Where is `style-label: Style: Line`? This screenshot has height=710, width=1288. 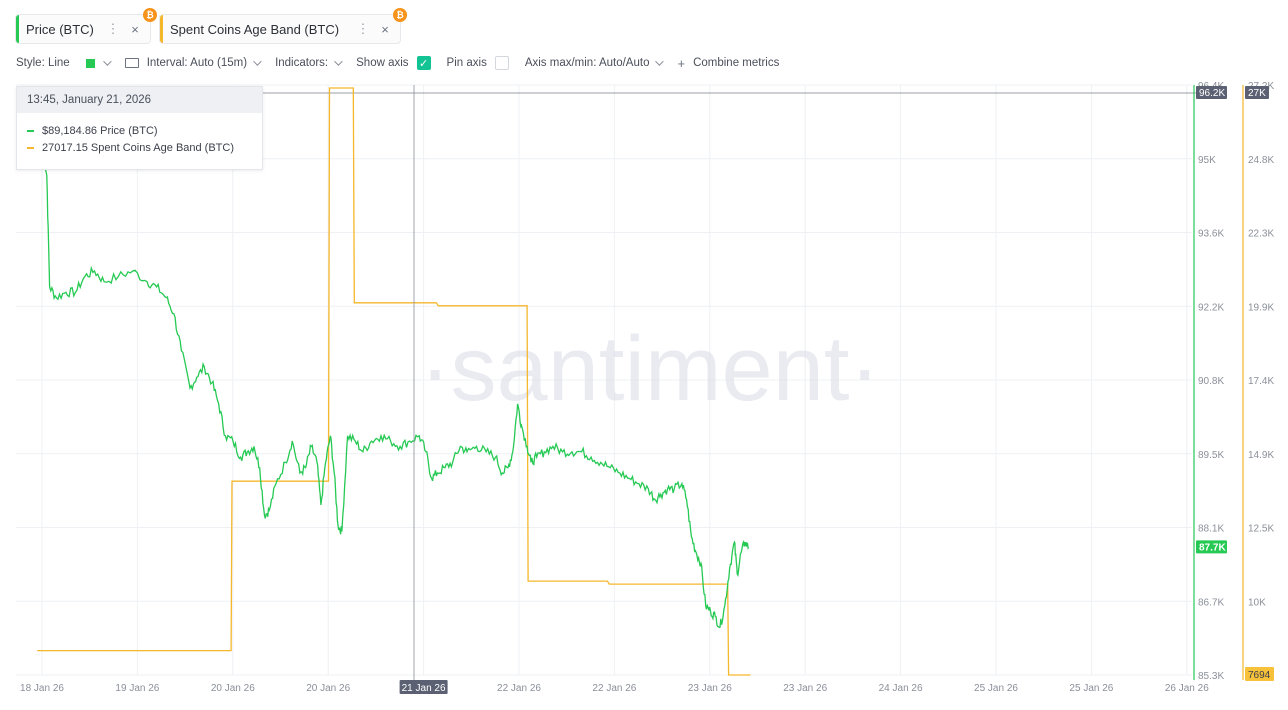 style-label: Style: Line is located at coordinates (43, 63).